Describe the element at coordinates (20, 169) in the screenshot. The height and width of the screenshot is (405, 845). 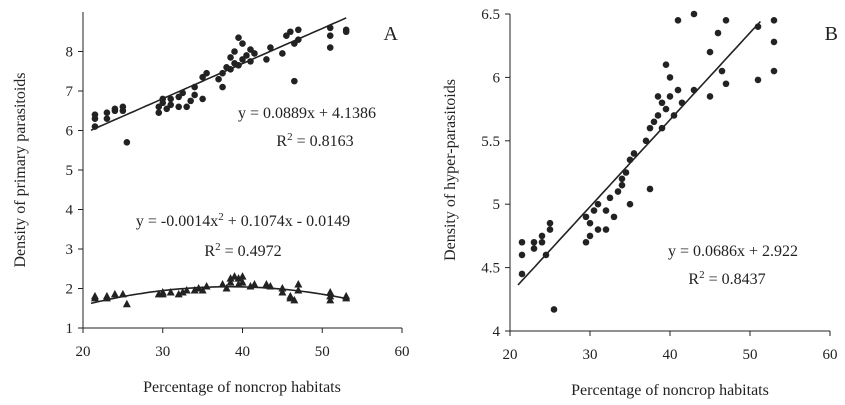
I see `y-axis-label: Density of primary parasitoids` at that location.